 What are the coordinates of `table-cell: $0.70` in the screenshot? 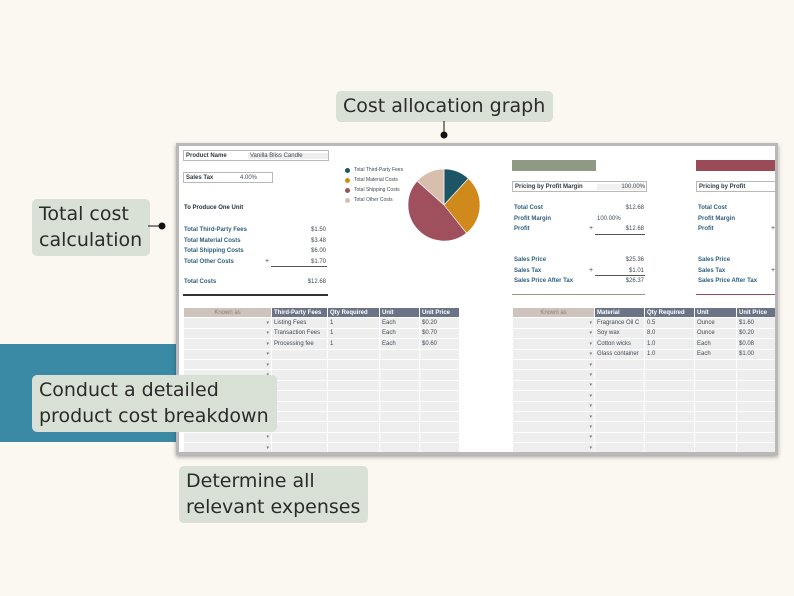 It's located at (439, 333).